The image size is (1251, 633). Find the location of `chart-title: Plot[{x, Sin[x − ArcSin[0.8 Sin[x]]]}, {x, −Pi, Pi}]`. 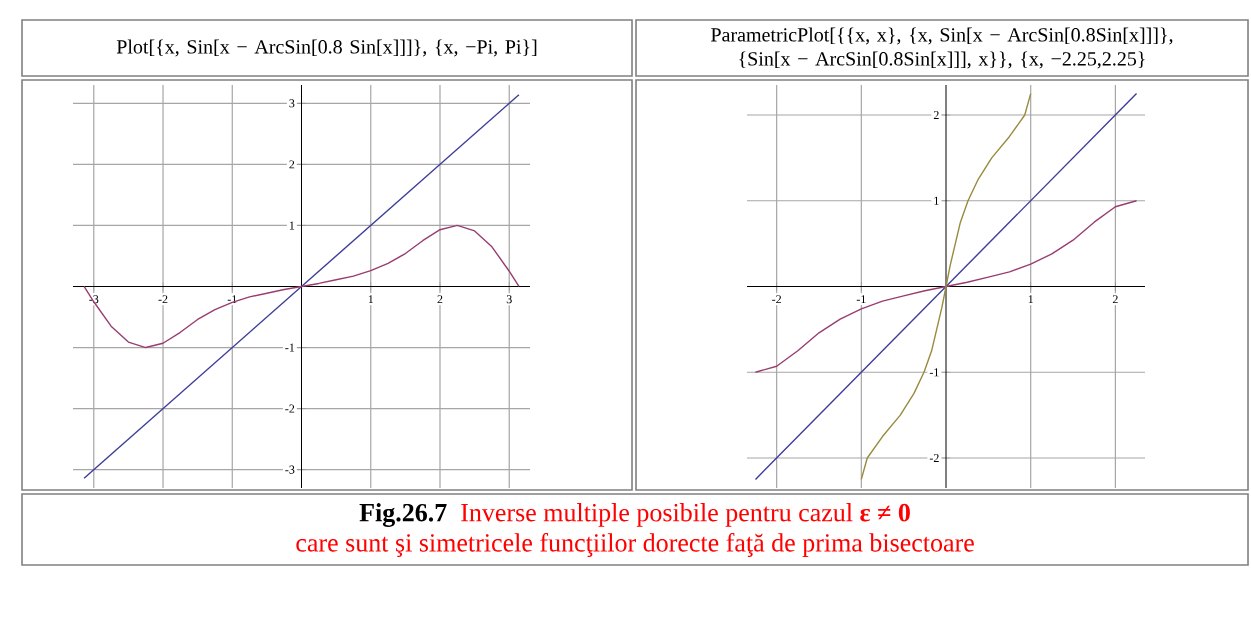

chart-title: Plot[{x, Sin[x − ArcSin[0.8 Sin[x]]]}, {x, −Pi, Pi}] is located at coordinates (326, 48).